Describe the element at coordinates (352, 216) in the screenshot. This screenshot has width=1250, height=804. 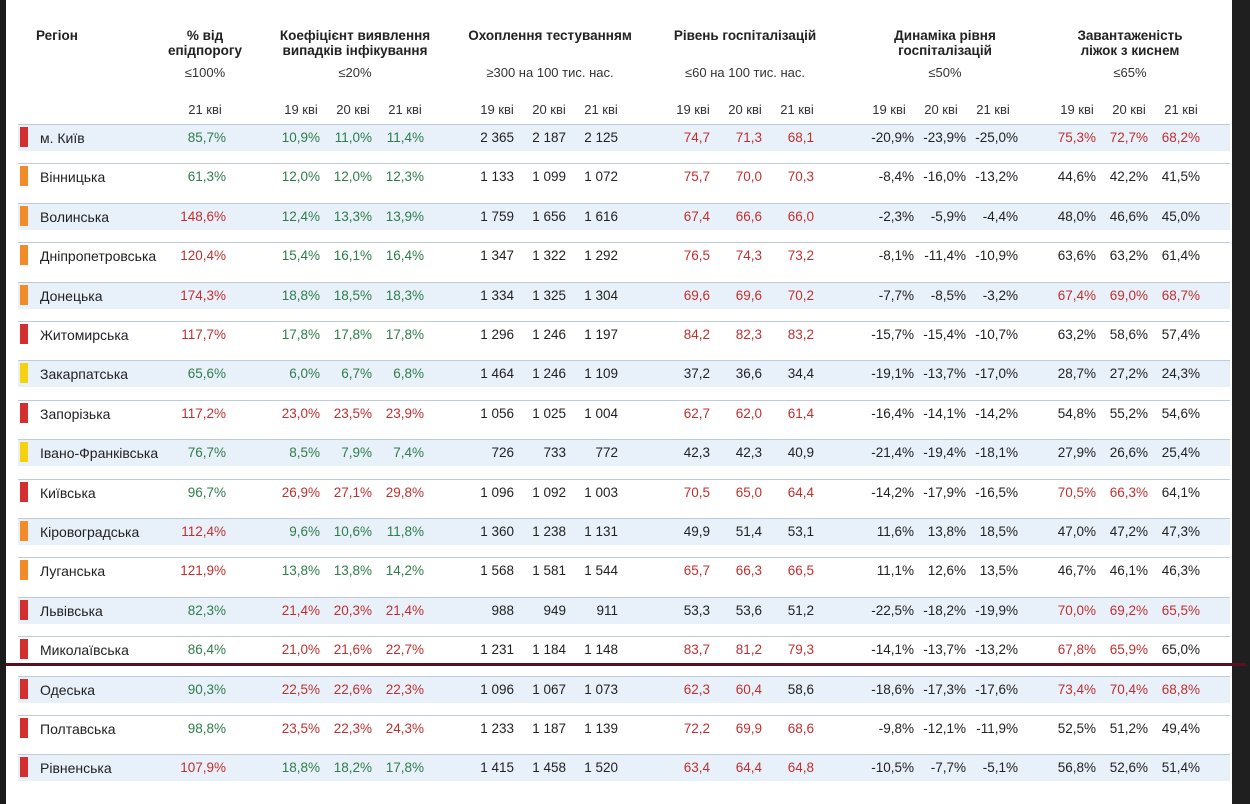
I see `cell-det: 13,3%` at that location.